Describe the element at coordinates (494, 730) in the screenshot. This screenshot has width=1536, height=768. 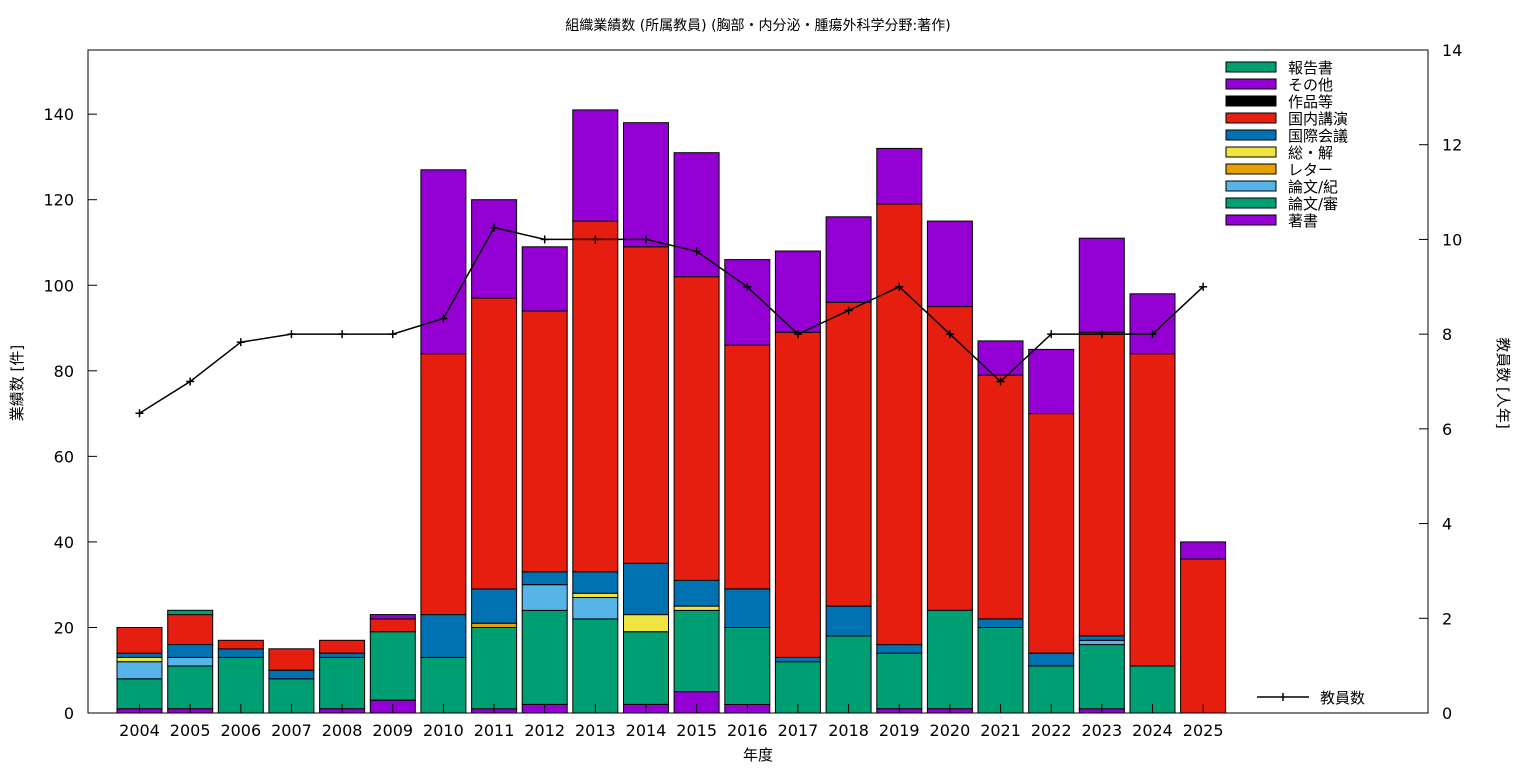
I see `x-tick-label: 2011` at that location.